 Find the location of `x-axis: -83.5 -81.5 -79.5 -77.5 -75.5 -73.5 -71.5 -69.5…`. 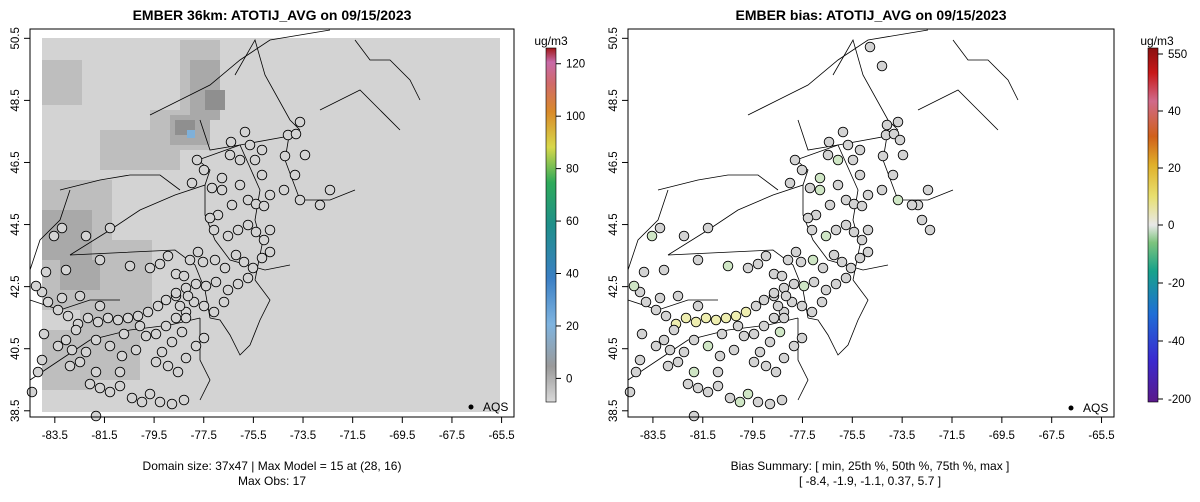

x-axis: -83.5 -81.5 -79.5 -77.5 -75.5 -73.5 -71.5 -69.5… is located at coordinates (877, 429).